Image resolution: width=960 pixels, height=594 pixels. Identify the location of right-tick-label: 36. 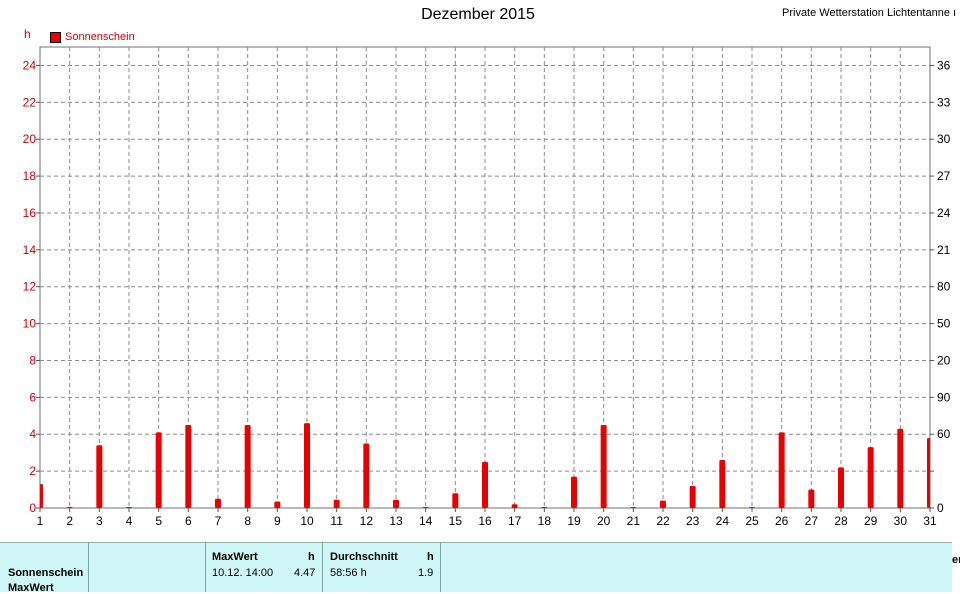
(944, 65).